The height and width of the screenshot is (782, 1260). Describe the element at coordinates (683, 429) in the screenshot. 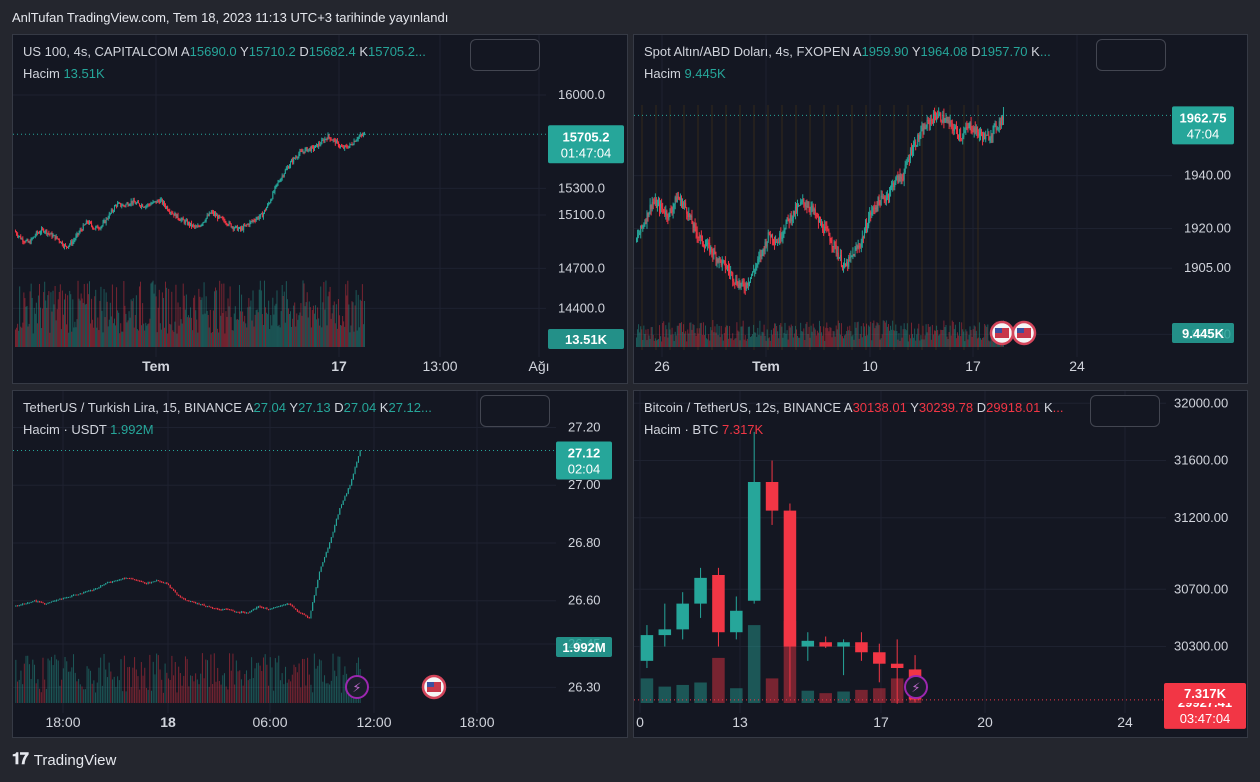

I see `volume-label: Hacim · BTC` at that location.